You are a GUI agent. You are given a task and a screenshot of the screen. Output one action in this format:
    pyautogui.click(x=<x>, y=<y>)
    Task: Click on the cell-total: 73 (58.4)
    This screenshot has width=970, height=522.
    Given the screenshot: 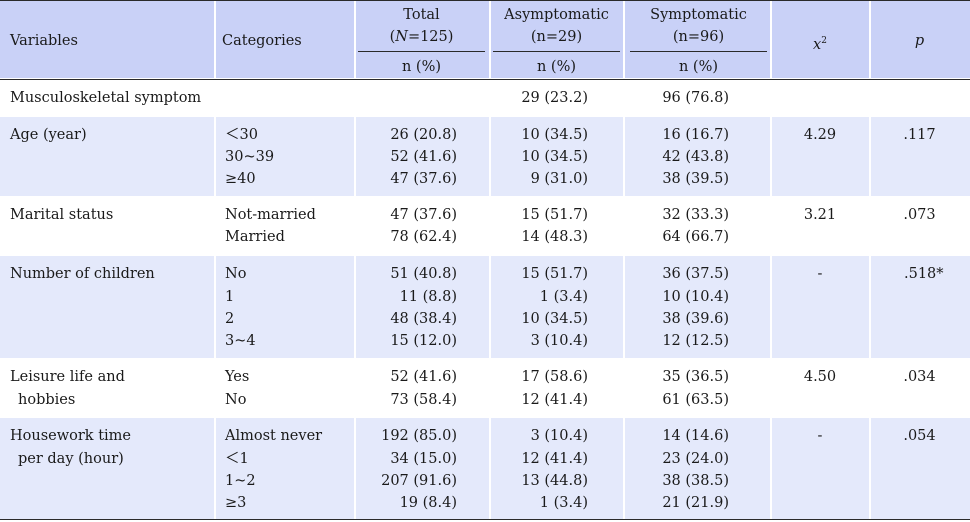 What is the action you would take?
    pyautogui.click(x=423, y=400)
    